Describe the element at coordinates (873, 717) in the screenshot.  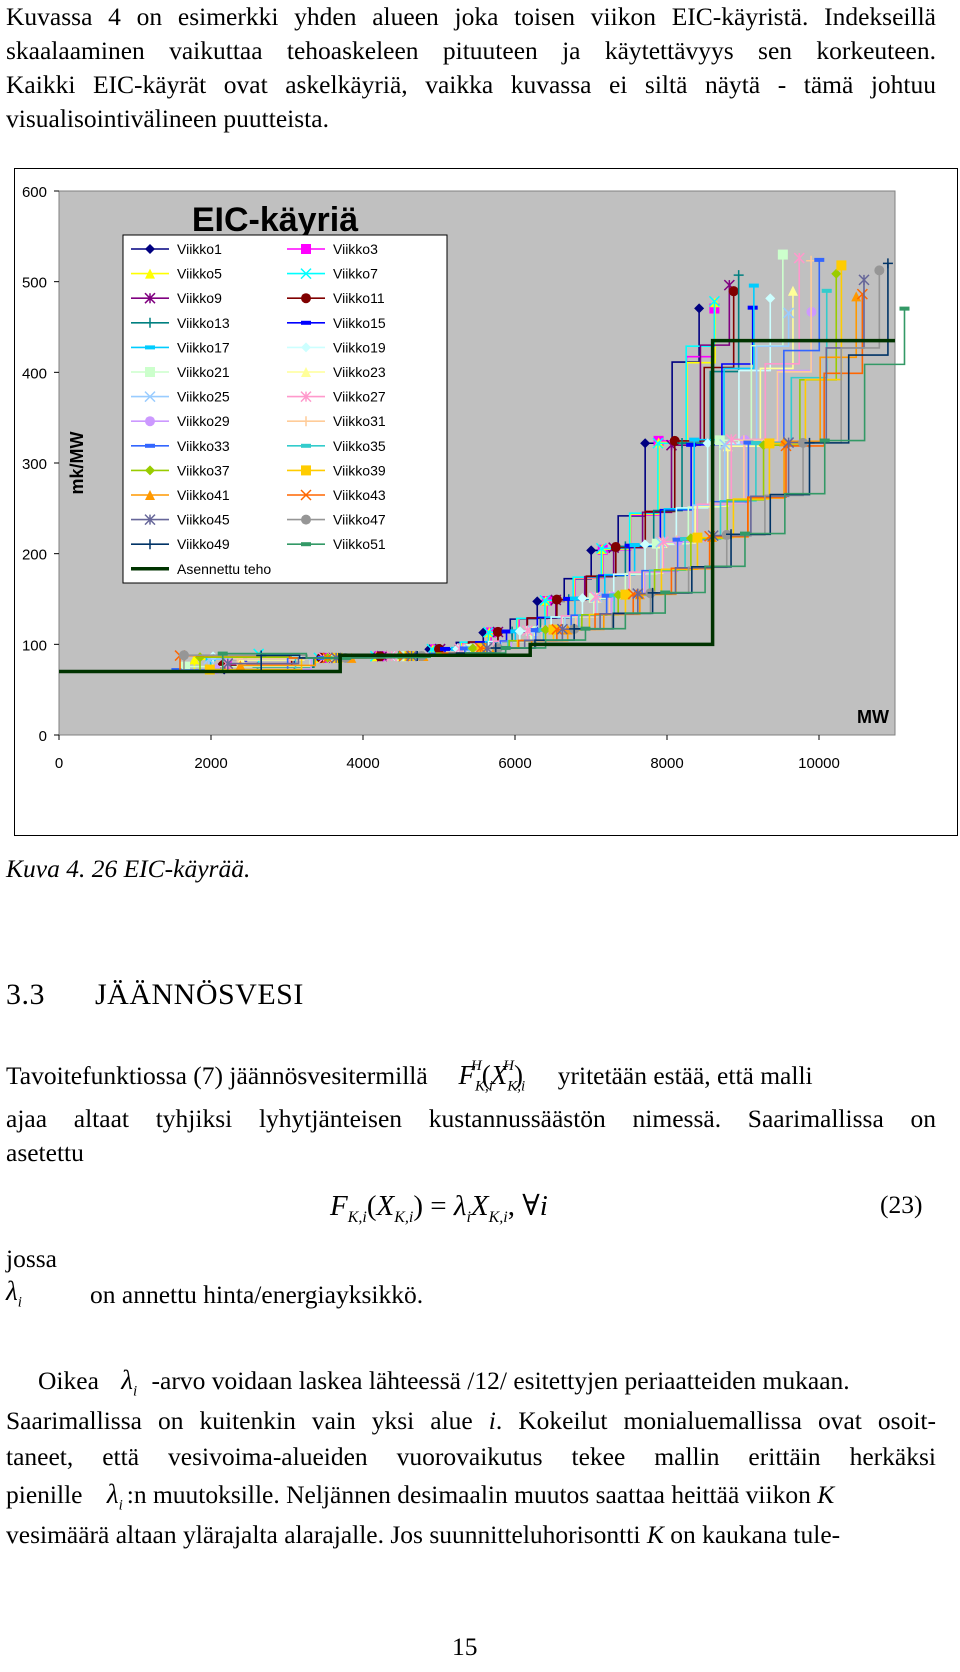
I see `x-axis-label: MW` at that location.